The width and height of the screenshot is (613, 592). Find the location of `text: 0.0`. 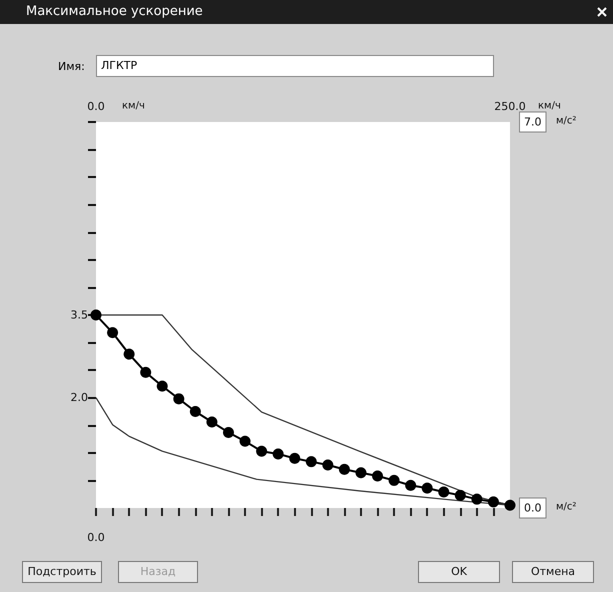

text: 0.0 is located at coordinates (96, 537).